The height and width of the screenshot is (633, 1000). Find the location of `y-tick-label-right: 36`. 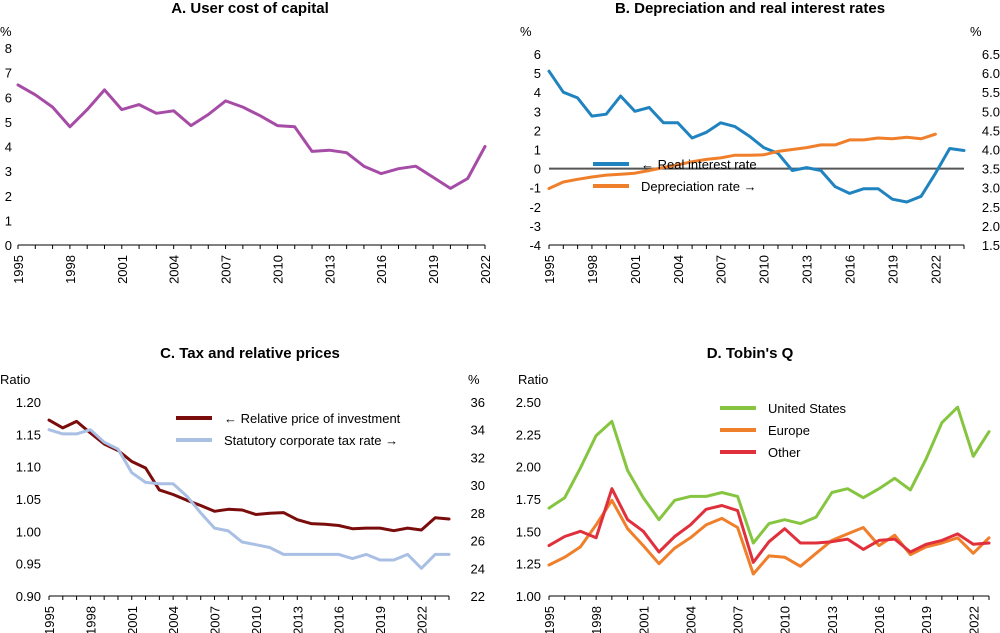

y-tick-label-right: 36 is located at coordinates (478, 402).